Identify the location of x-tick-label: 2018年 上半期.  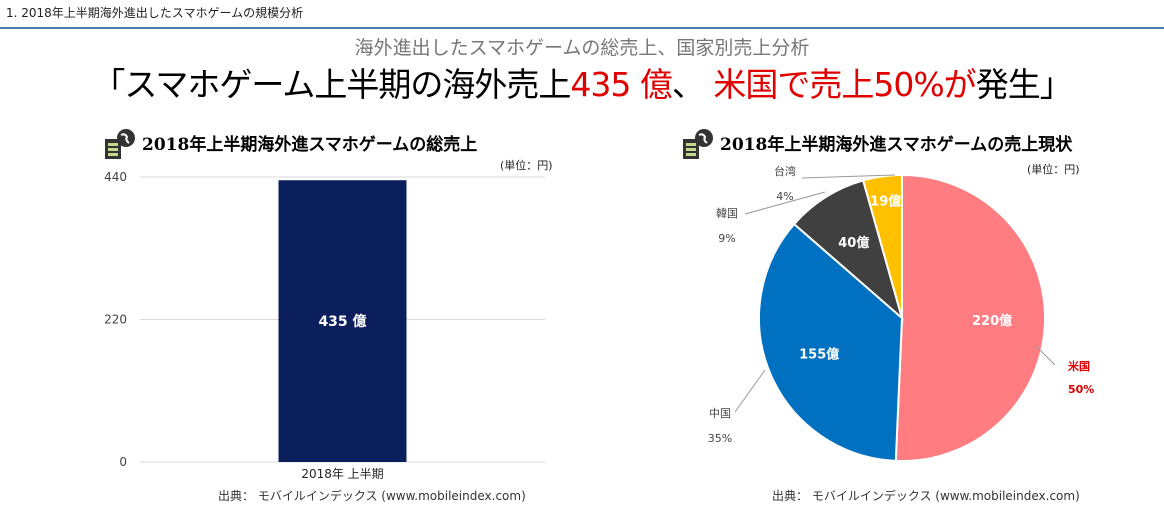
(342, 474).